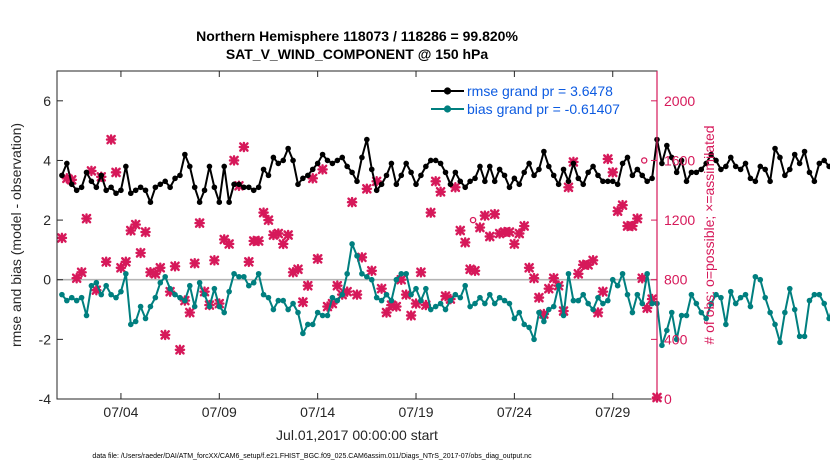 The width and height of the screenshot is (830, 470). What do you see at coordinates (447, 91) in the screenshot?
I see `legend-rmse-marker` at bounding box center [447, 91].